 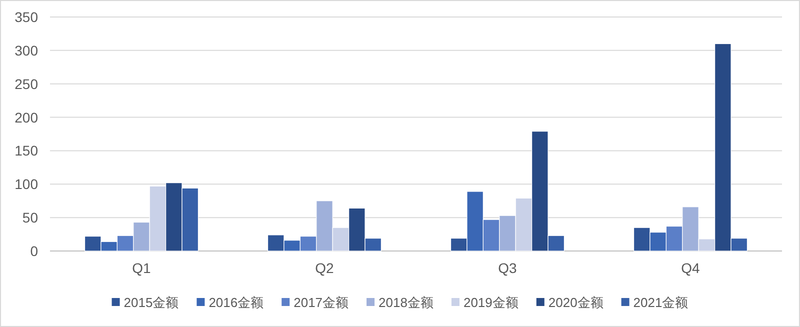 I want to click on y-tick-label: 150, so click(x=26, y=150).